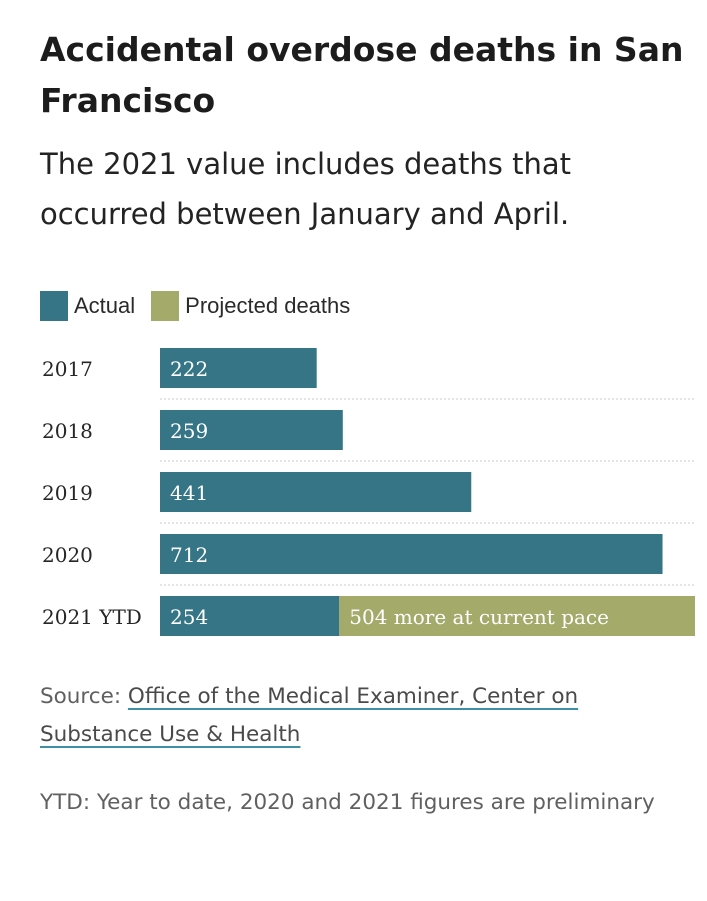 Image resolution: width=707 pixels, height=901 pixels. What do you see at coordinates (165, 306) in the screenshot?
I see `legend-swatch-projected` at bounding box center [165, 306].